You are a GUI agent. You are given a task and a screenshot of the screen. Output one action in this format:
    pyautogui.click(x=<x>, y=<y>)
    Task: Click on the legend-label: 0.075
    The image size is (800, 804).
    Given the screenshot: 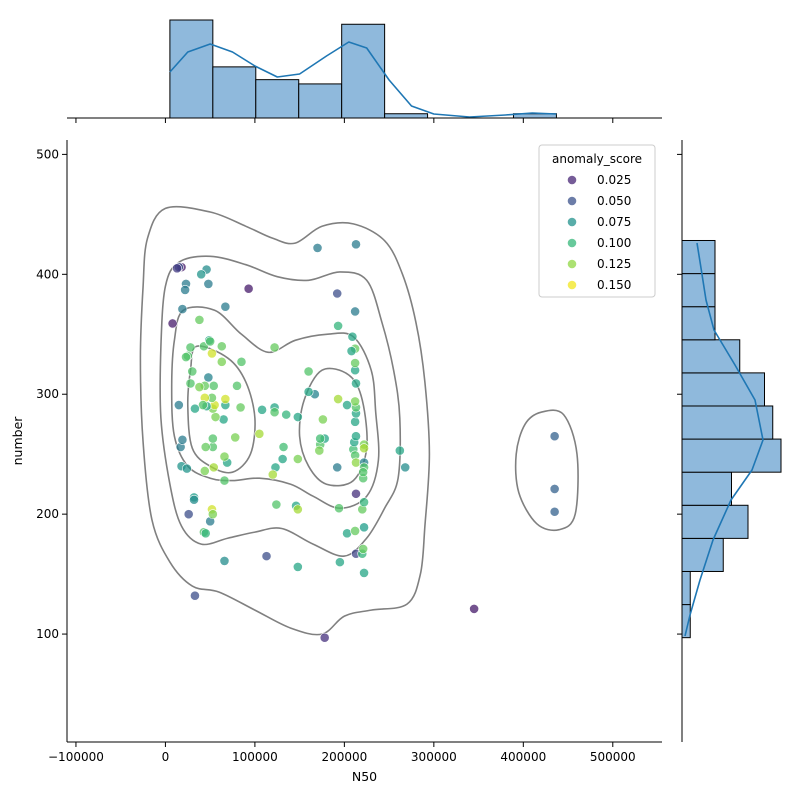 What is the action you would take?
    pyautogui.click(x=614, y=222)
    